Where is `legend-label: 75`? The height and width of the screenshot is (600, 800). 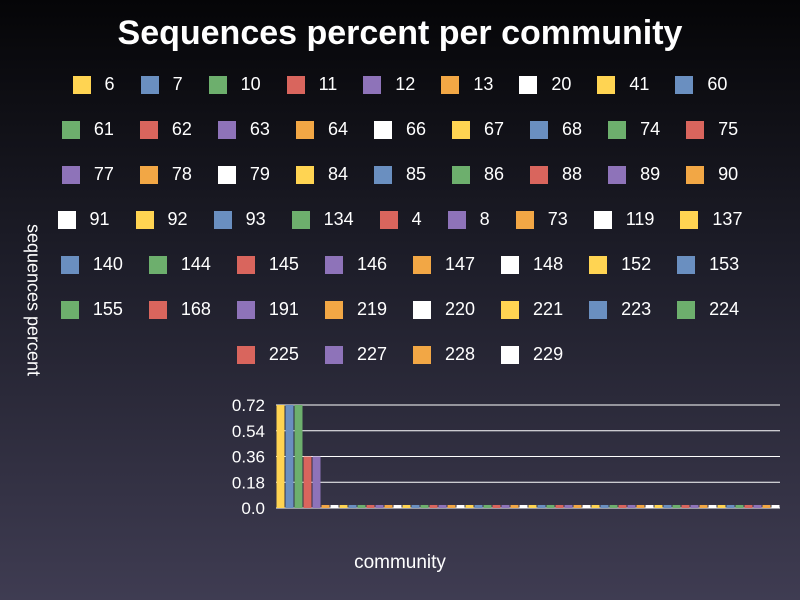
legend-label: 75 is located at coordinates (728, 129).